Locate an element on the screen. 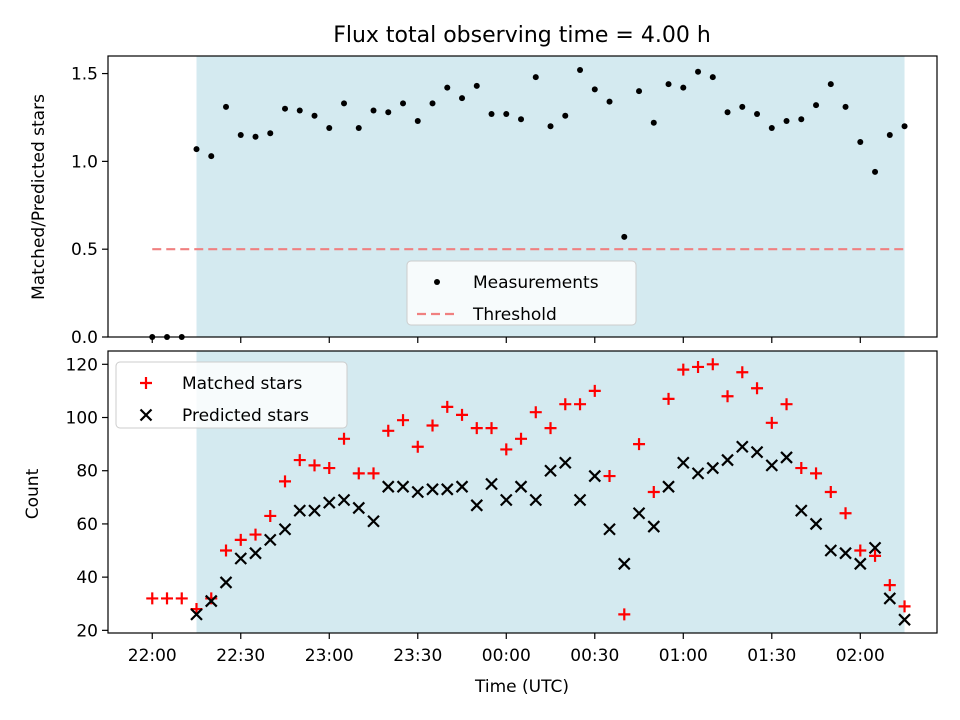  legend-label: Predicted stars is located at coordinates (245, 416).